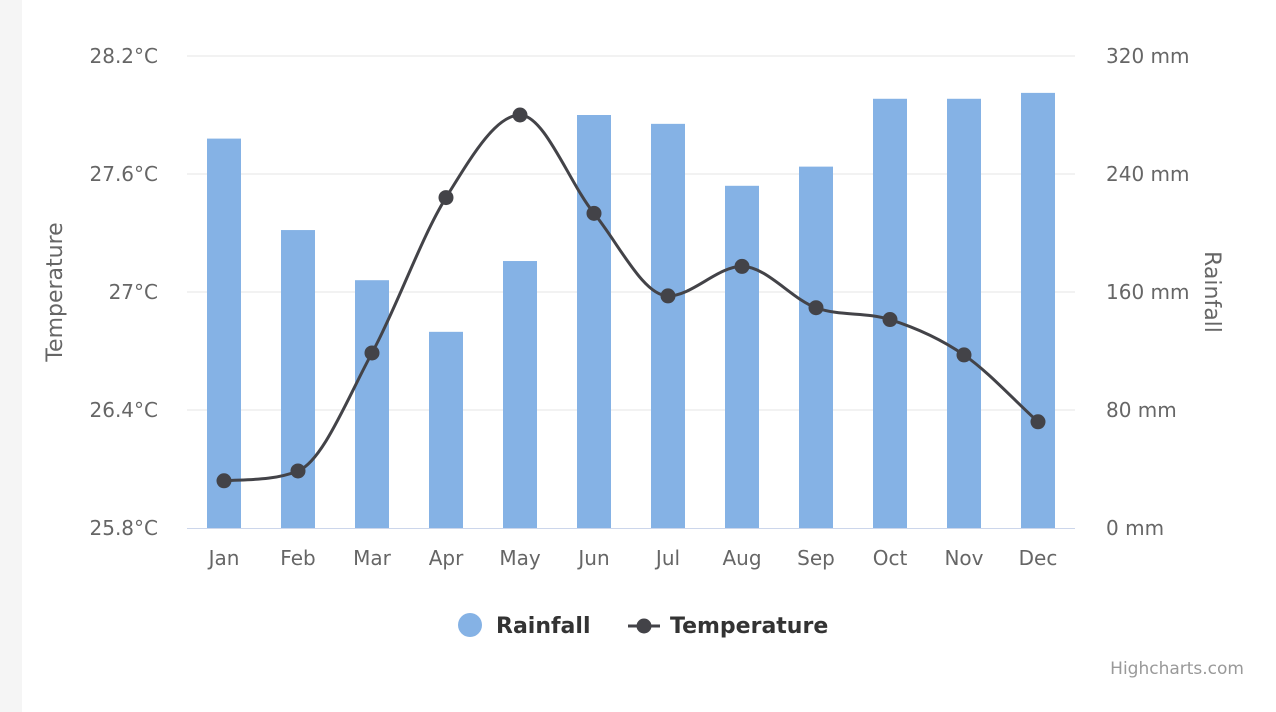 Image resolution: width=1276 pixels, height=712 pixels. Describe the element at coordinates (133, 292) in the screenshot. I see `y-left-tick-label: 27°C` at that location.